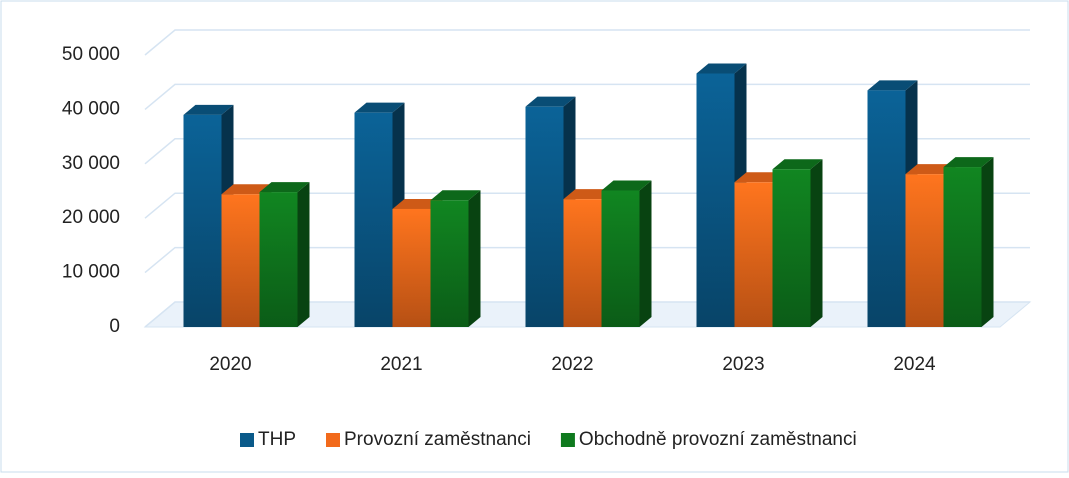  Describe the element at coordinates (401, 364) in the screenshot. I see `x-tick-label: 2021` at that location.